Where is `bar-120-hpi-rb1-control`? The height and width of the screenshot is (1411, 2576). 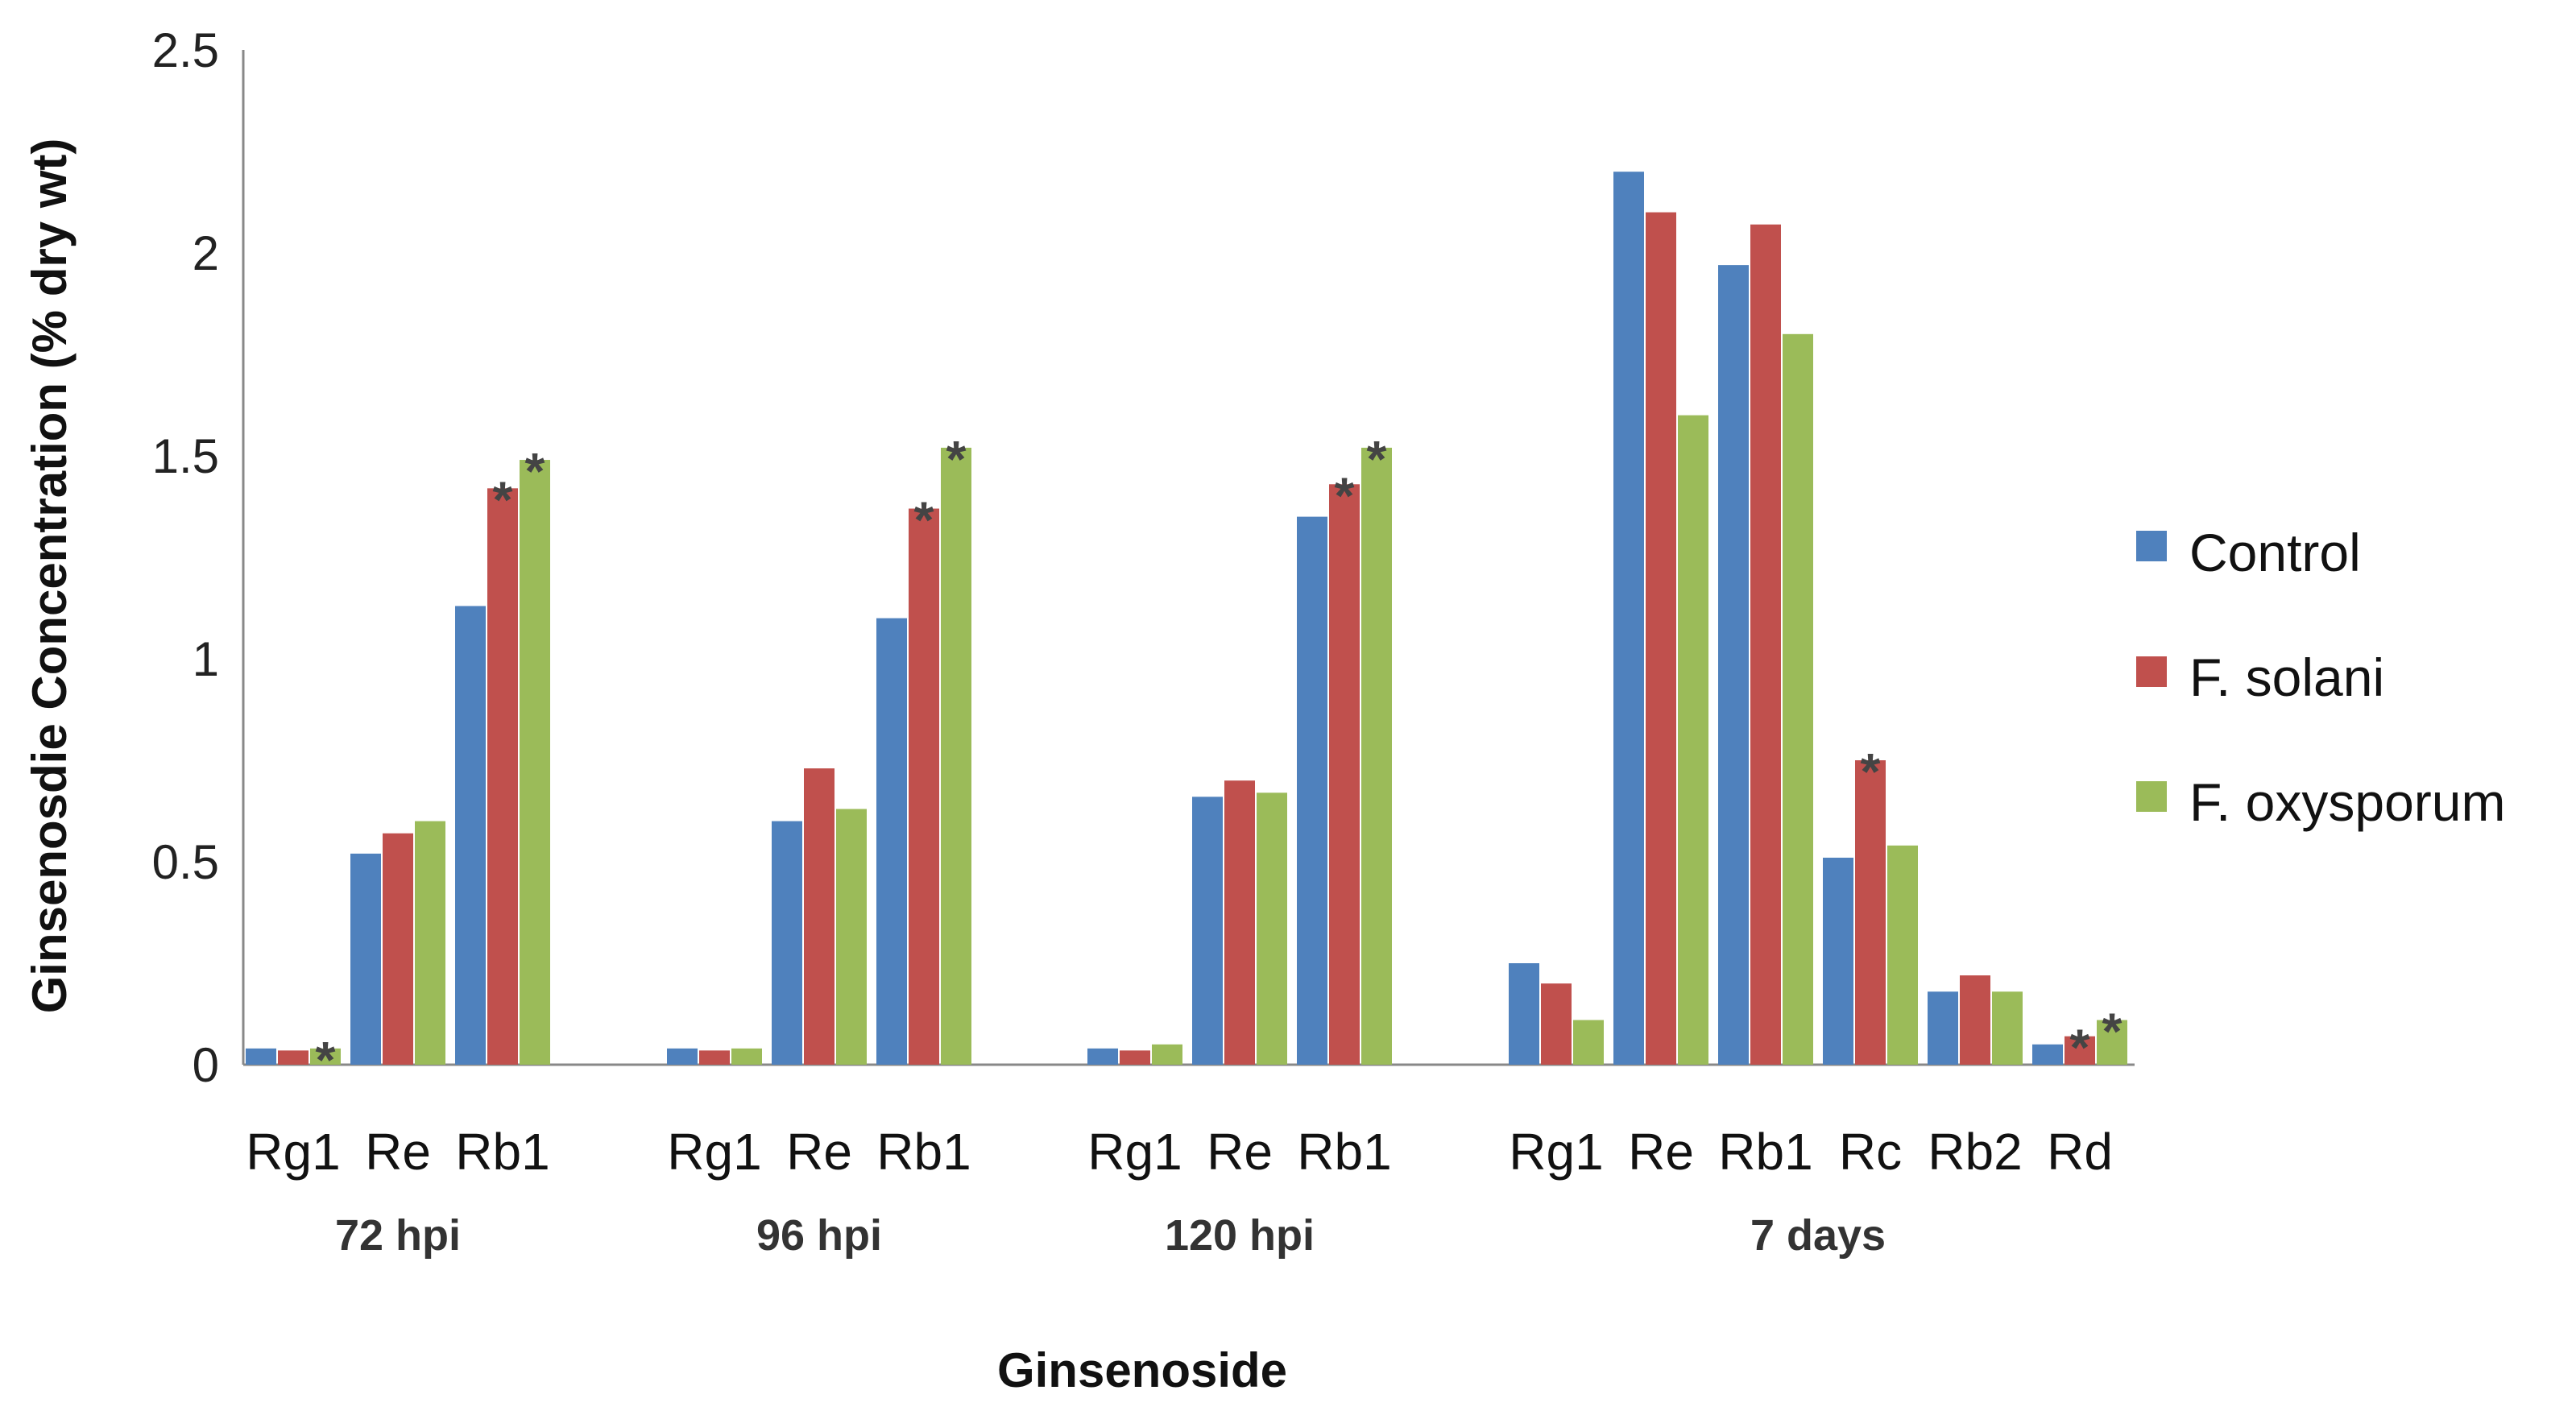
bar-120-hpi-rb1-control is located at coordinates (1312, 790).